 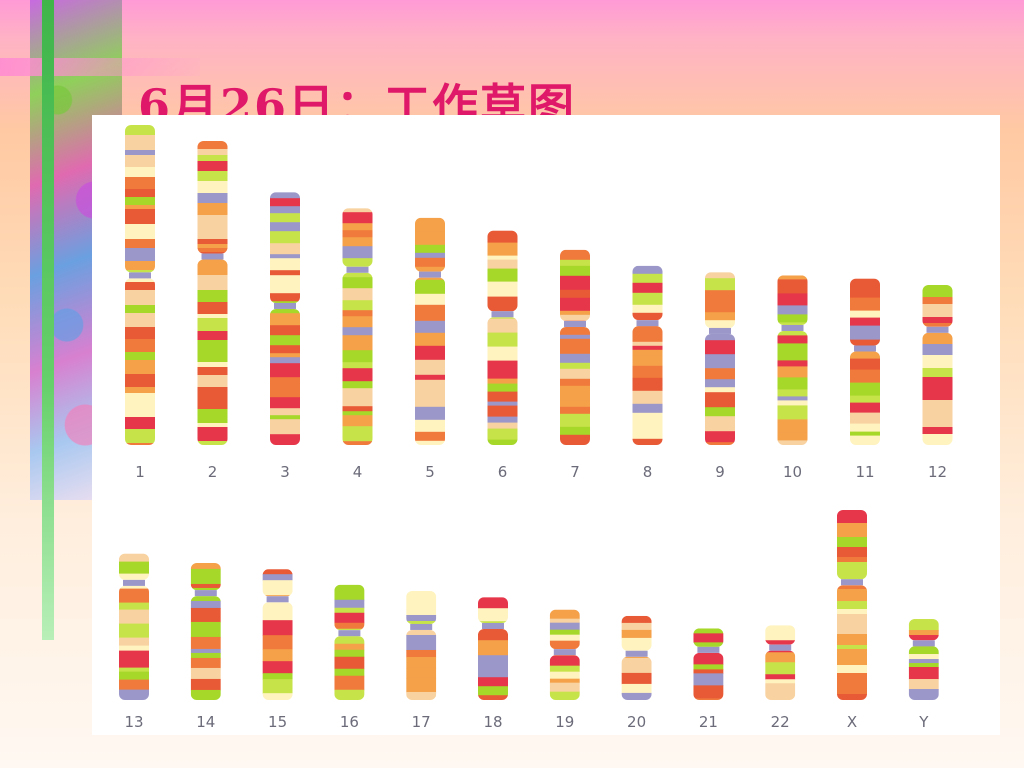 I want to click on chromosome-6: 6, so click(x=502, y=355).